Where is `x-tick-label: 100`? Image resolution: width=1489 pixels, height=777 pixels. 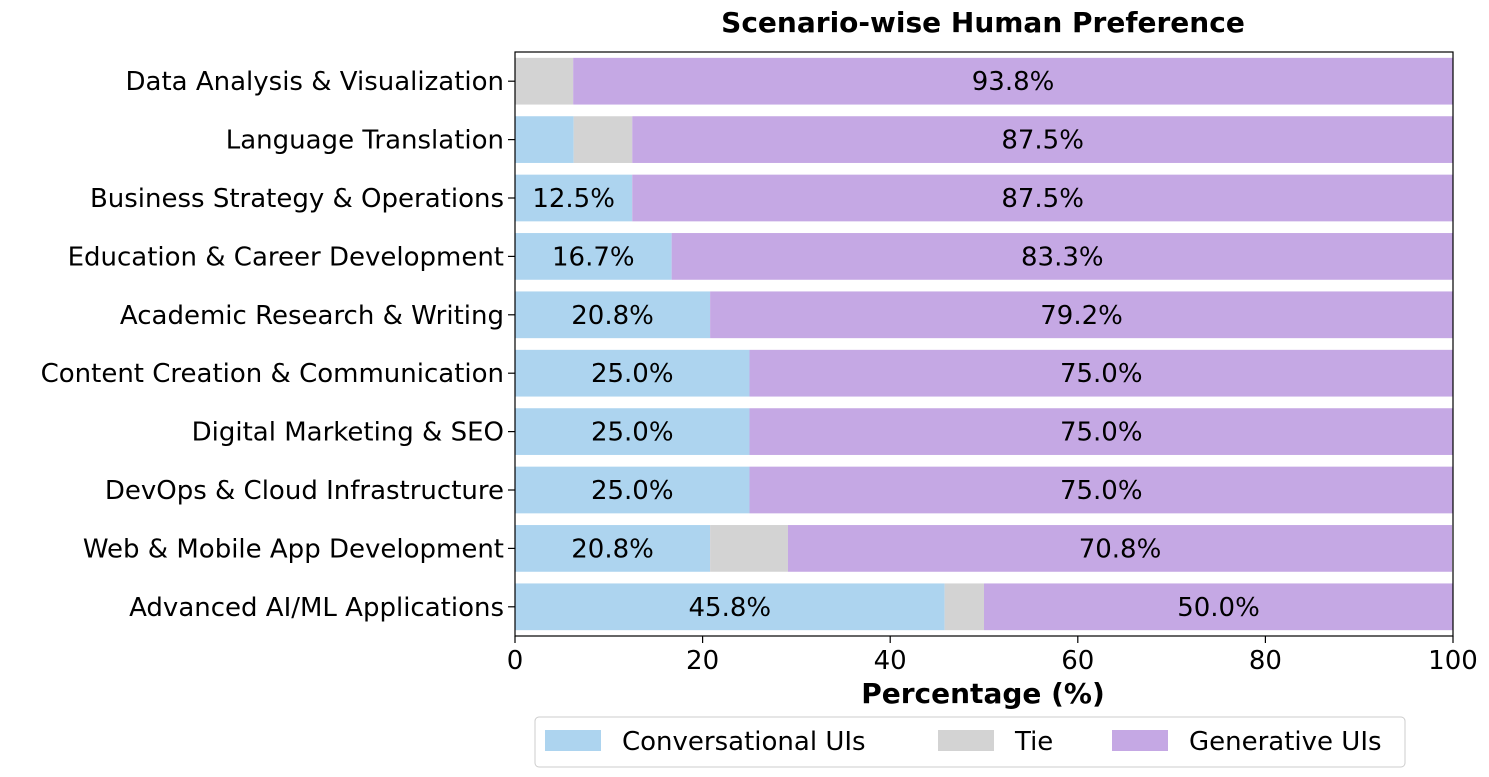 x-tick-label: 100 is located at coordinates (1453, 661).